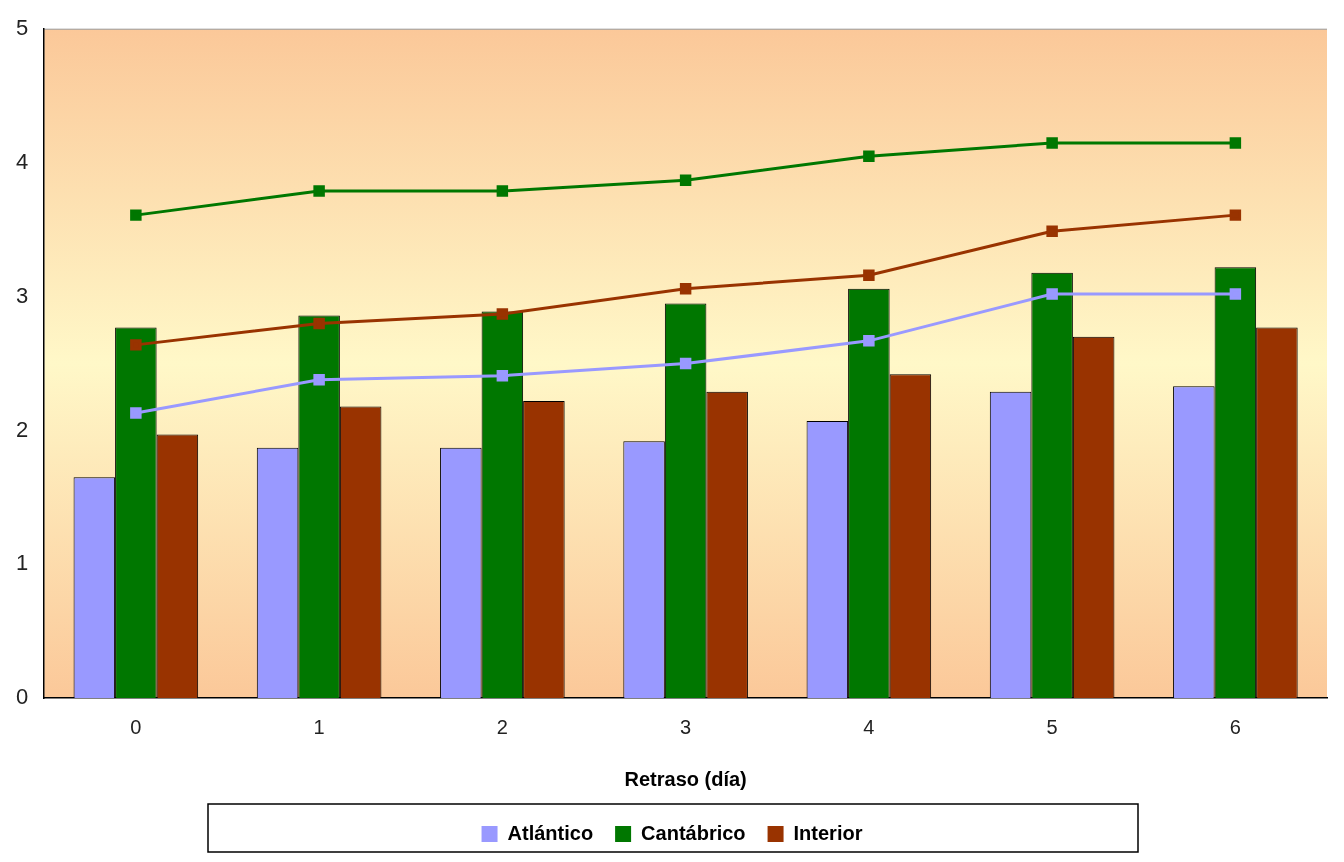 This screenshot has height=862, width=1344. Describe the element at coordinates (693, 832) in the screenshot. I see `legend-label: Cantábrico` at that location.